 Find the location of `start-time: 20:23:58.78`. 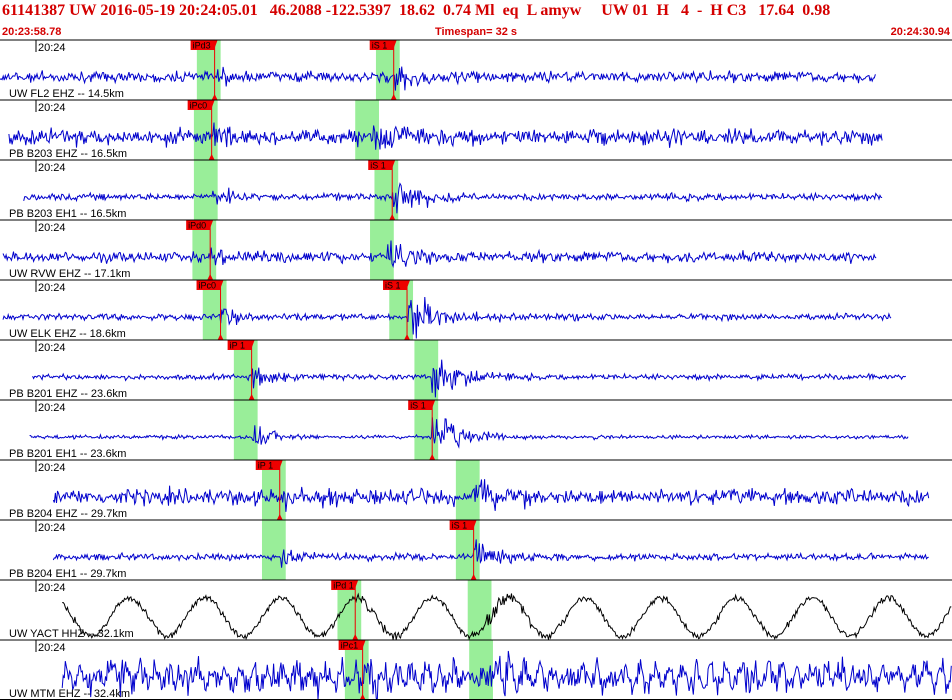

start-time: 20:23:58.78 is located at coordinates (32, 32).